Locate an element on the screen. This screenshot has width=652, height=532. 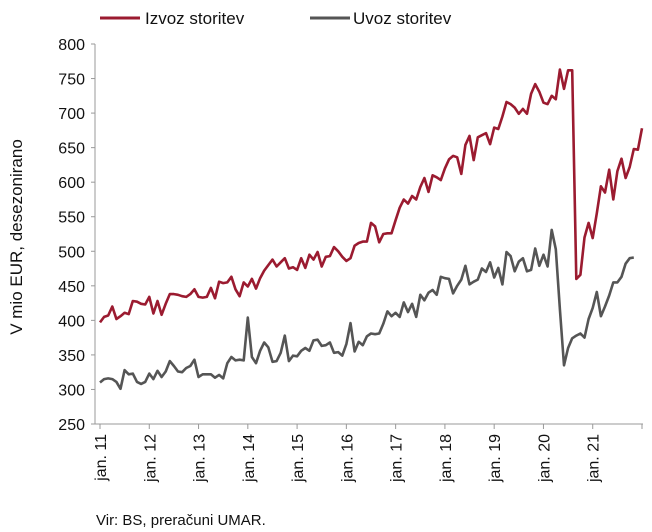
x-tick-label: jan. 11 is located at coordinates (101, 458).